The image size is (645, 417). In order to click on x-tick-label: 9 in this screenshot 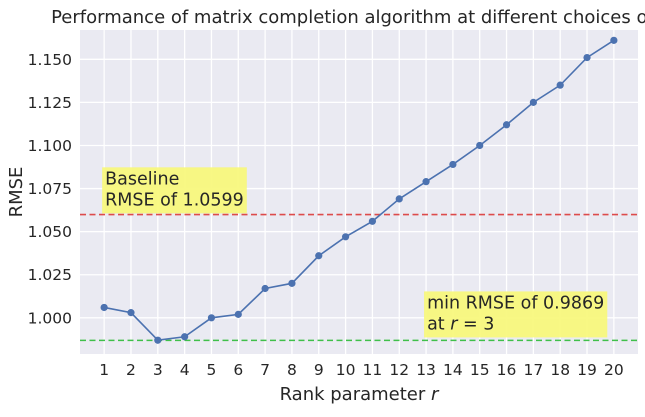, I will do `click(319, 370)`.